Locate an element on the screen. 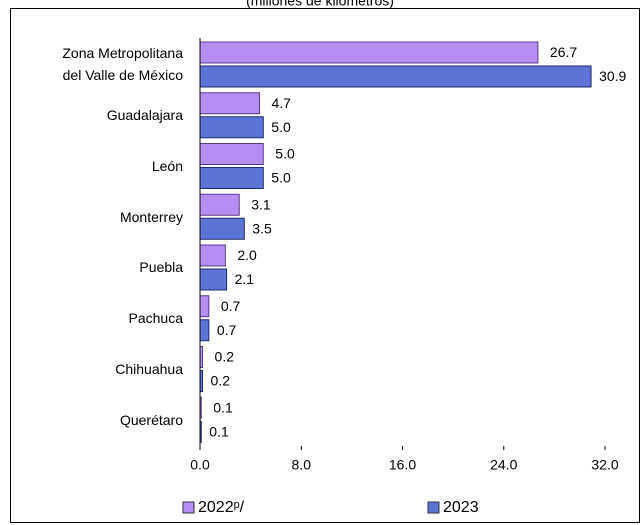  category-label: Zona Metropolitana del Valle de México is located at coordinates (122, 64).